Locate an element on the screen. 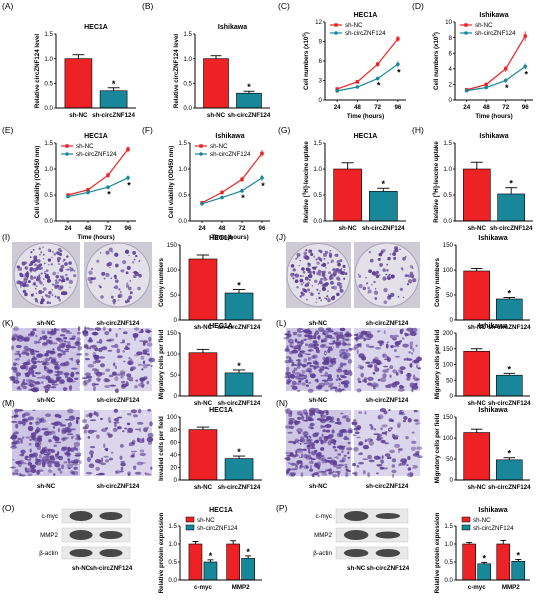  y-axis-label-superscript: 3 is located at coordinates (434, 193).